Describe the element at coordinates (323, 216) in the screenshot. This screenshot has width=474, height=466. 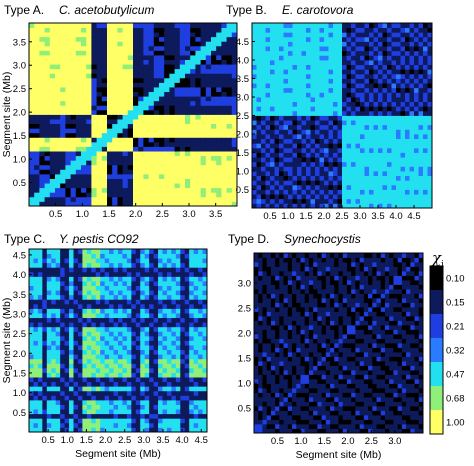
I see `x-tick-label: 2.0` at that location.